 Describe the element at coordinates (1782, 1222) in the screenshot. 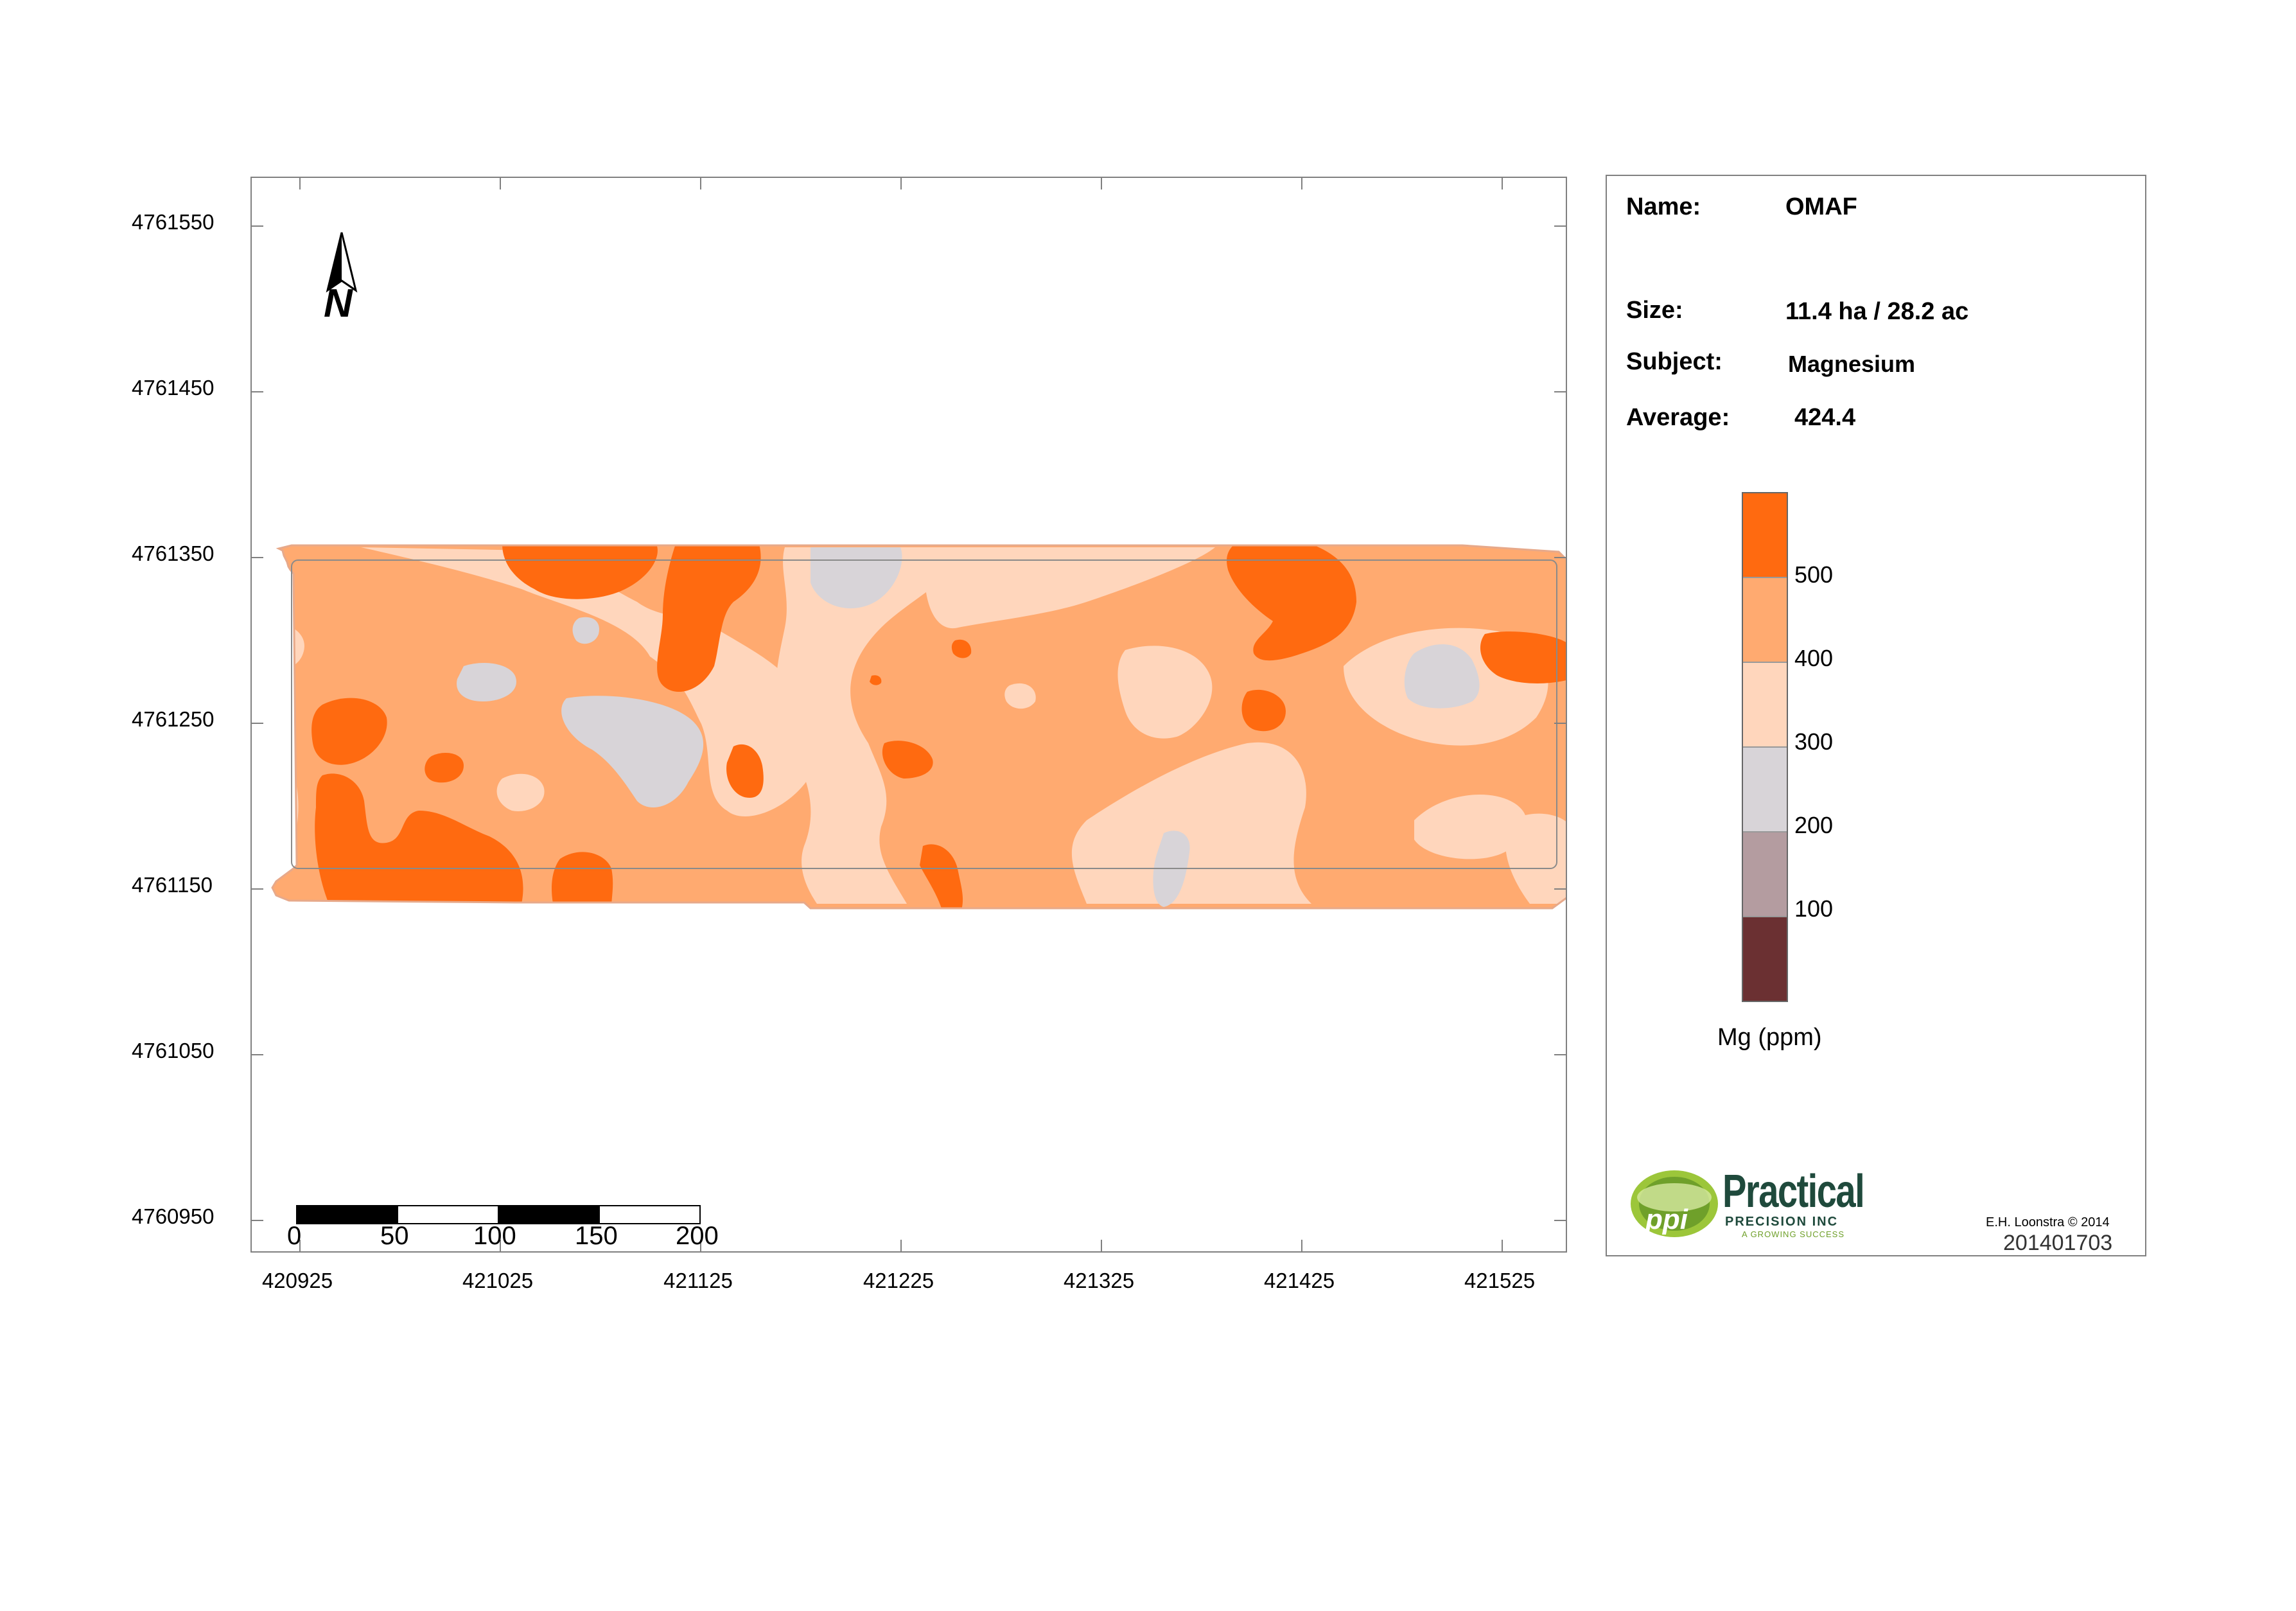

I see `logo-subline: PRECISION INC` at that location.